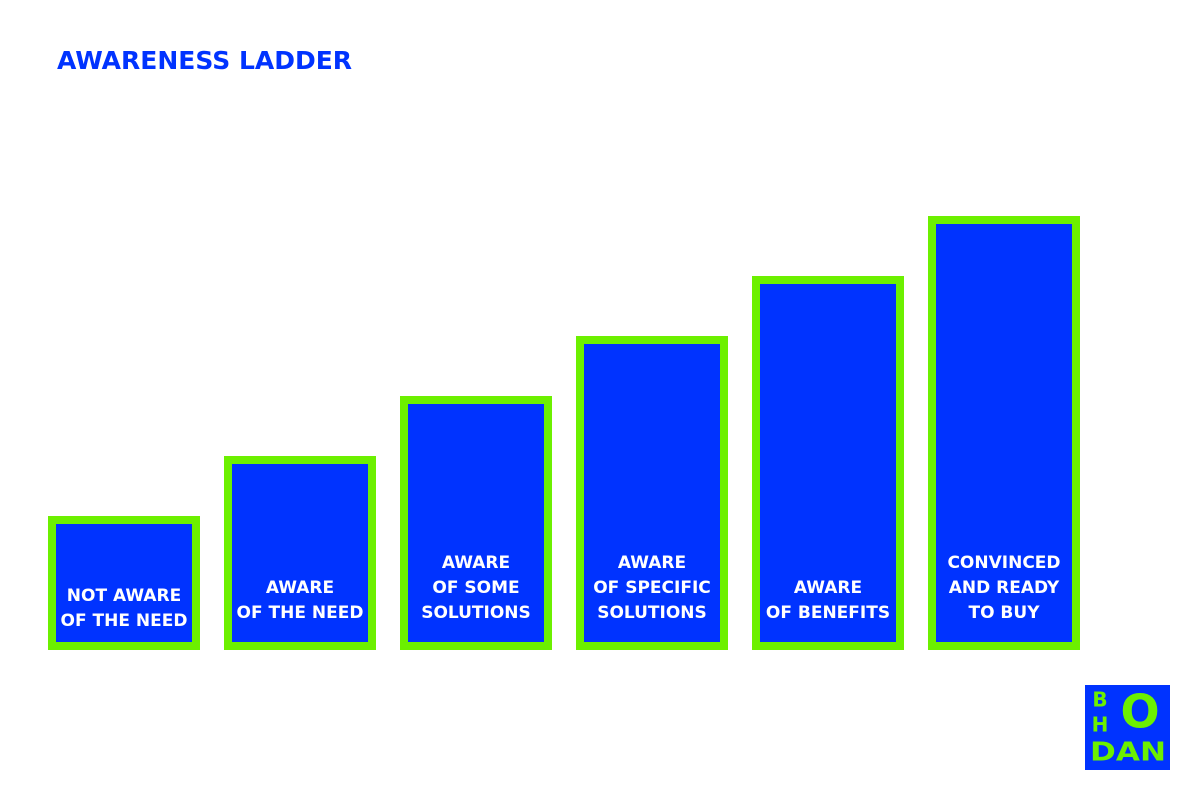 Image resolution: width=1200 pixels, height=800 pixels. I want to click on step-label: OF SOME, so click(475, 588).